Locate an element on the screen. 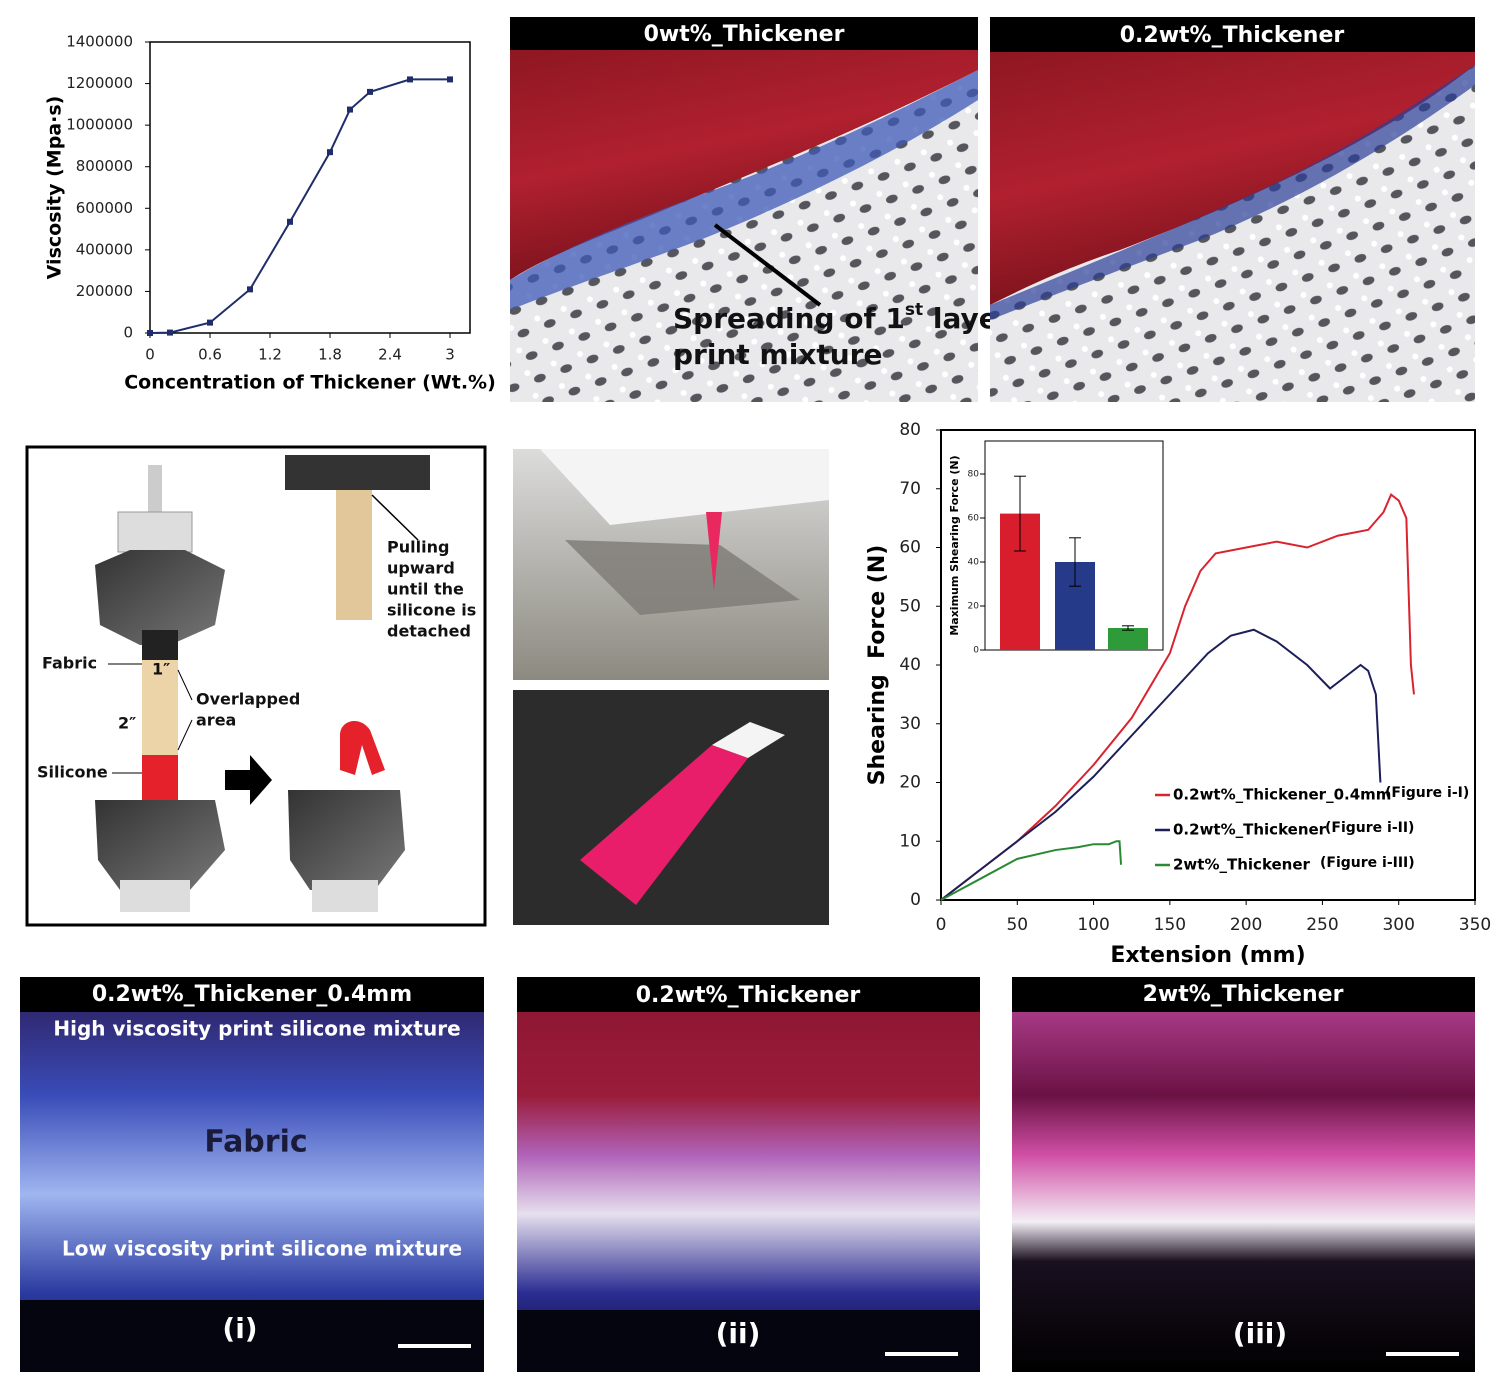 The image size is (1512, 1391). x-tick-label: 200 is located at coordinates (1246, 925).